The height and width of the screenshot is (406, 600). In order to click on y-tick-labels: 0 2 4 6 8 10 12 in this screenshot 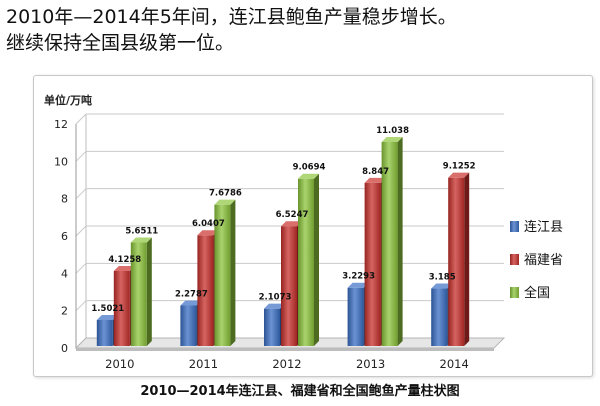, I will do `click(61, 236)`.